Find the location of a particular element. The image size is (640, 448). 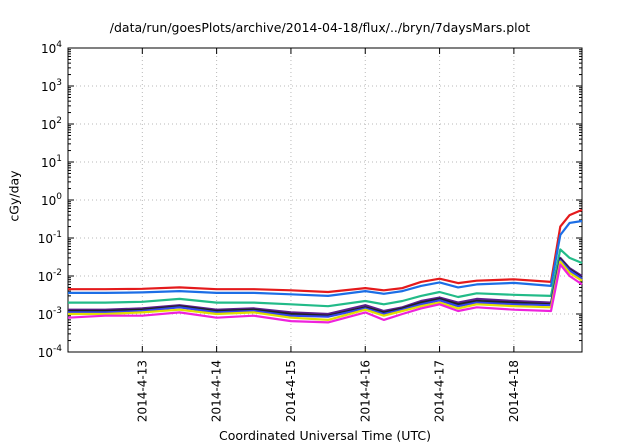

x-tick-label: 2014-4-15 is located at coordinates (291, 391).